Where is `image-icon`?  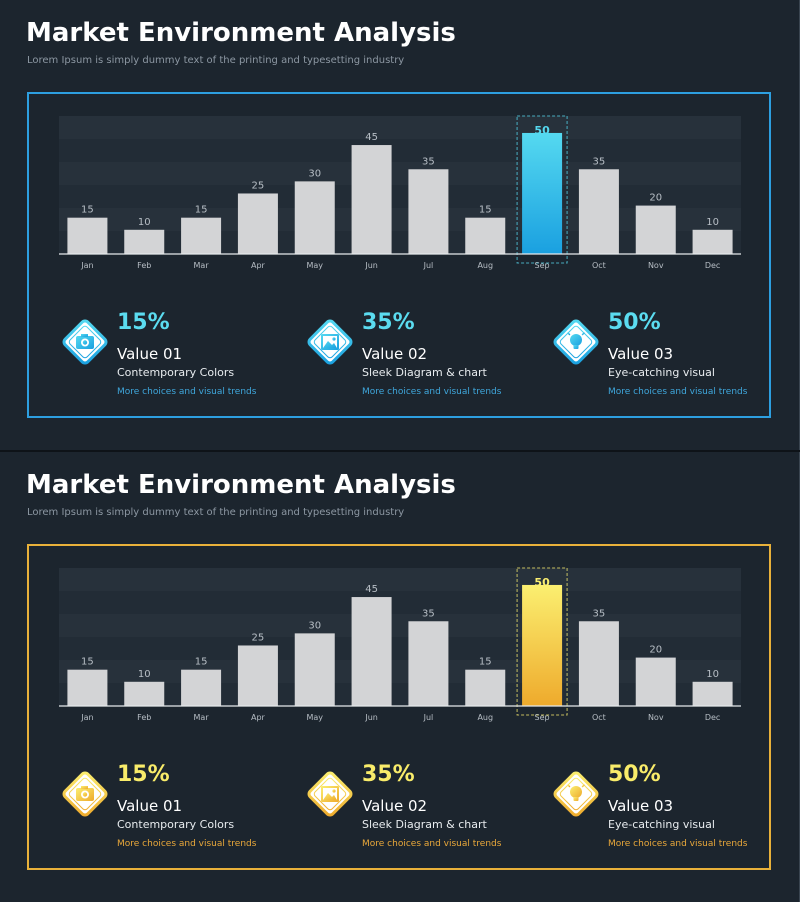
image-icon is located at coordinates (330, 794).